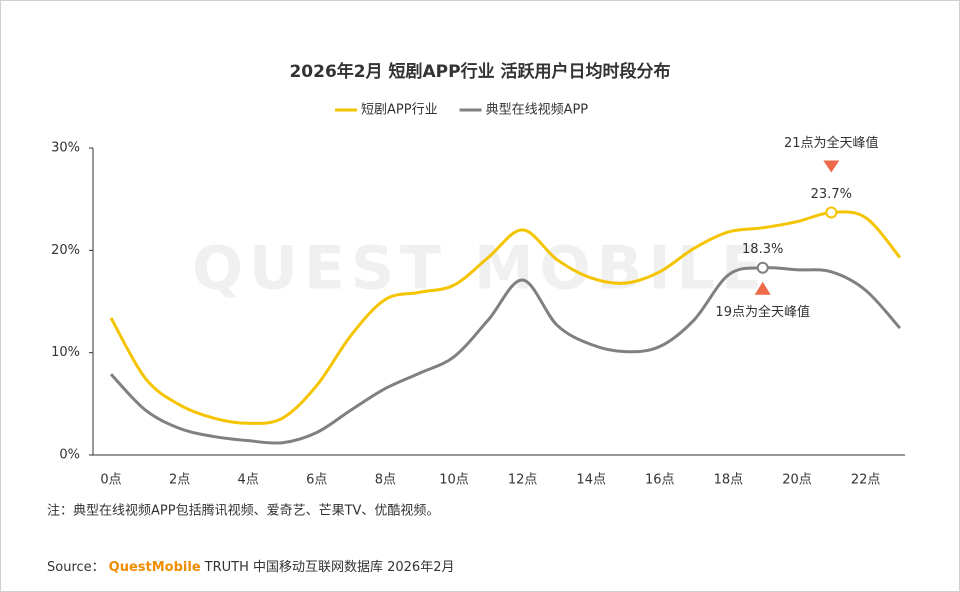 The height and width of the screenshot is (592, 960). Describe the element at coordinates (866, 480) in the screenshot. I see `x-tick-label: 22点` at that location.